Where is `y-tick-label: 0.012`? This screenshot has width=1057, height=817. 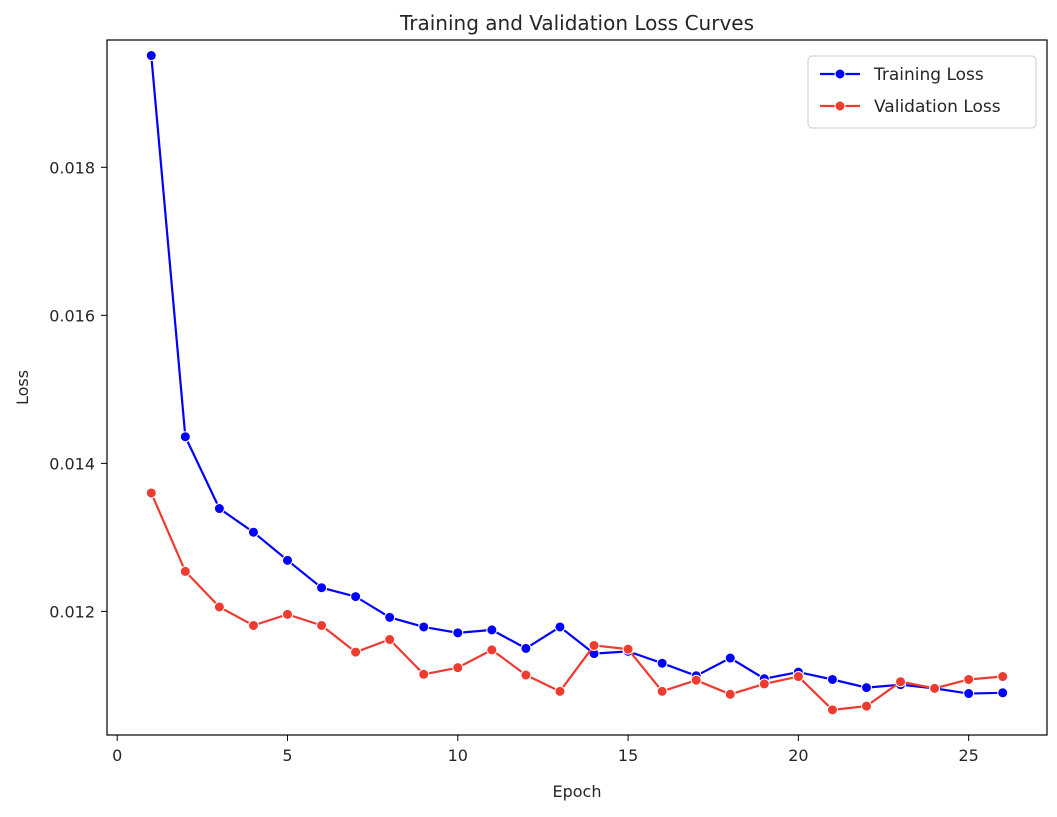
y-tick-label: 0.012 is located at coordinates (72, 611).